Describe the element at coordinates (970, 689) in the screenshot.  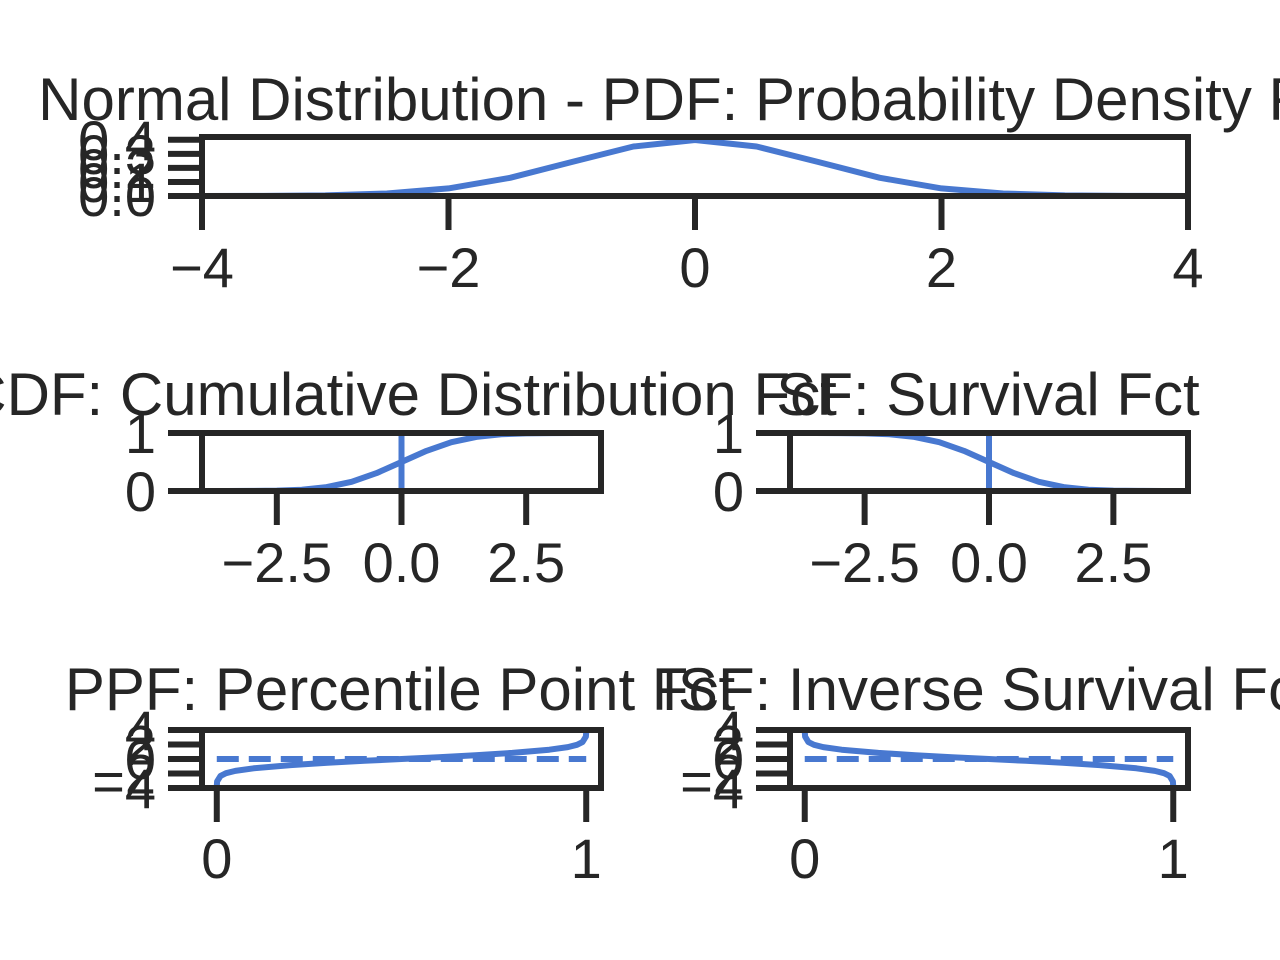
I see `title-isf: ISF: Inverse Survival Fct` at that location.